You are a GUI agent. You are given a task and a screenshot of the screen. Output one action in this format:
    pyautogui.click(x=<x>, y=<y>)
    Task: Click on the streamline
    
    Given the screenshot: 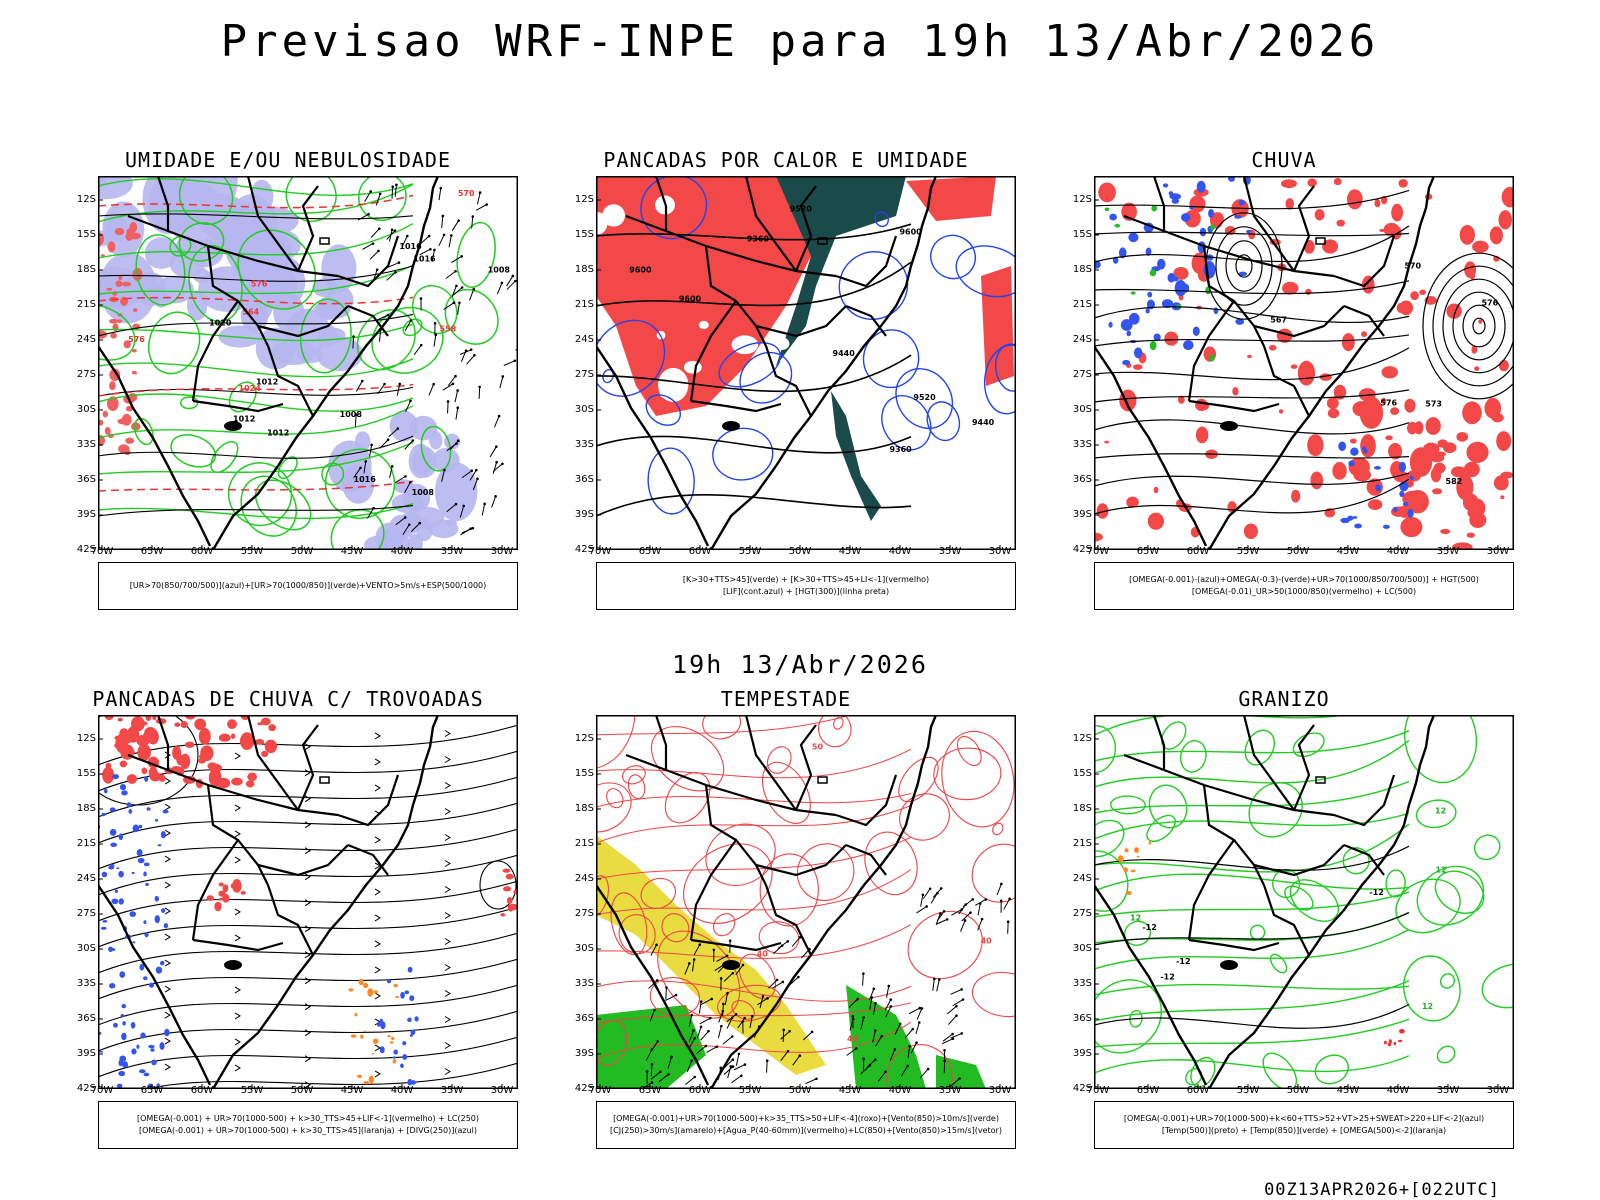 What is the action you would take?
    pyautogui.click(x=308, y=849)
    